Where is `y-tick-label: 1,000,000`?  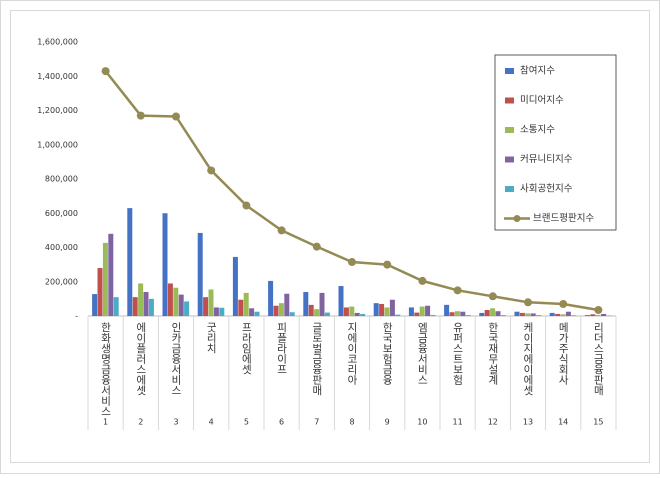
y-tick-label: 1,000,000 is located at coordinates (57, 144).